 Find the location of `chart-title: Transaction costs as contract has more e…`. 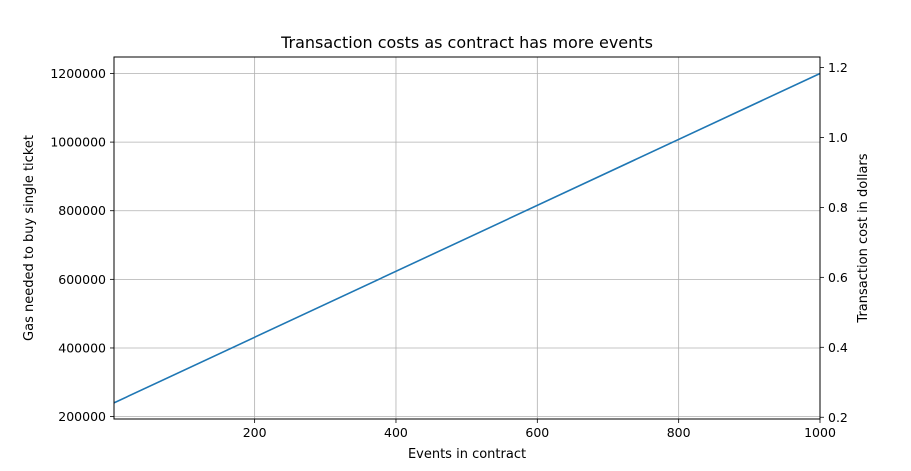

chart-title: Transaction costs as contract has more e… is located at coordinates (466, 42).